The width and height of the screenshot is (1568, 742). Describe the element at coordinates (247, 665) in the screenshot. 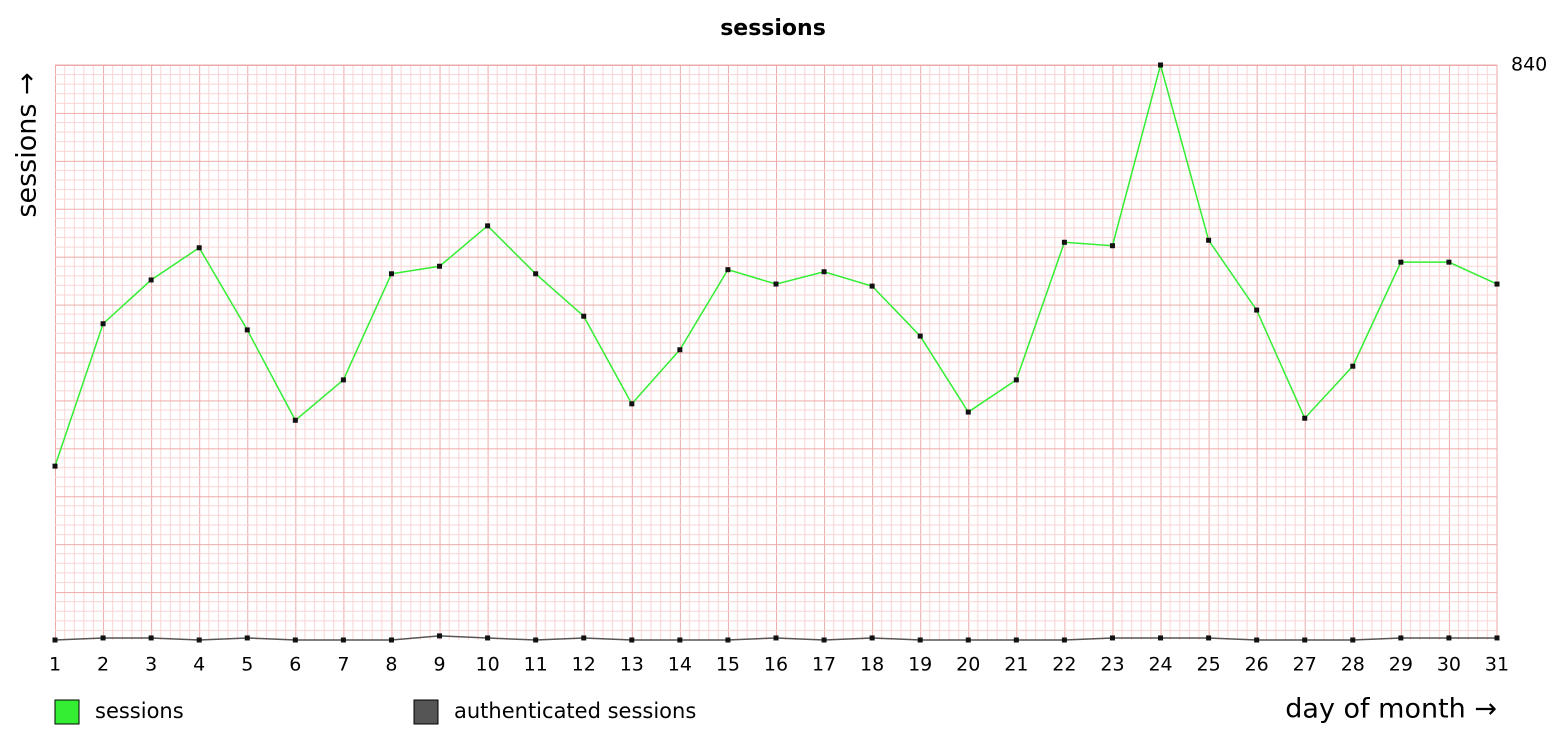

I see `x-tick-label: 5` at that location.